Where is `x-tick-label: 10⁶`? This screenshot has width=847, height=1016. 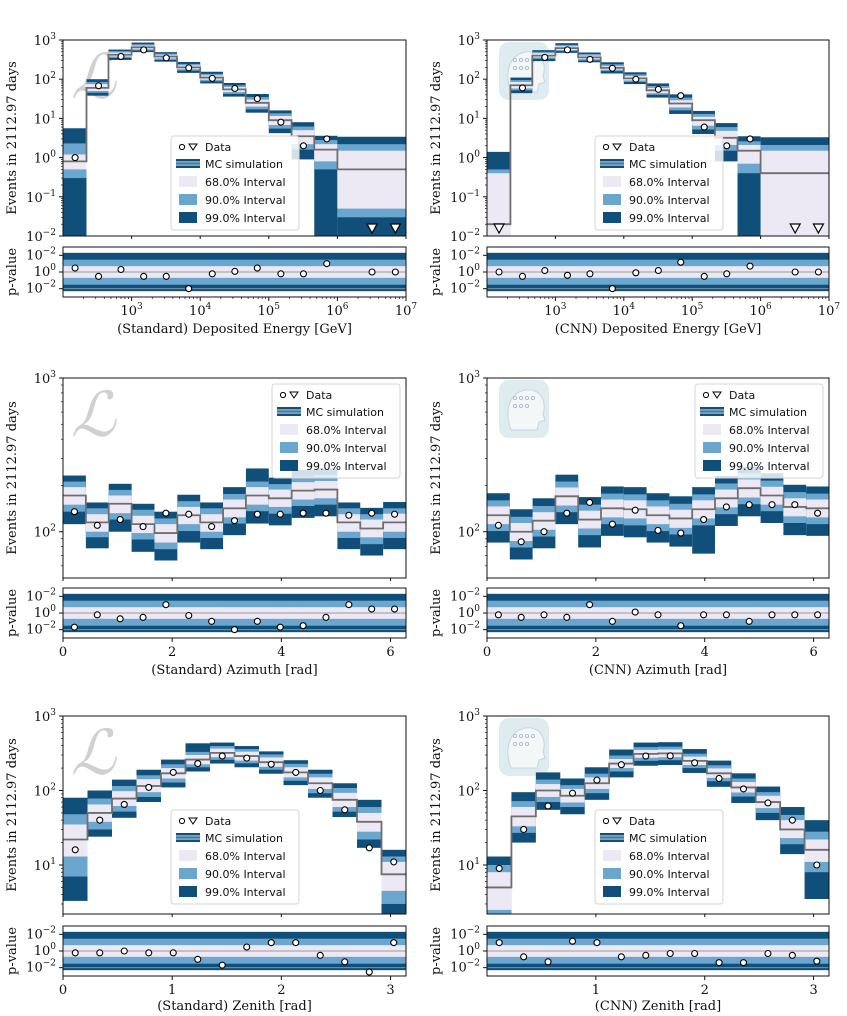
x-tick-label: 10⁶ is located at coordinates (337, 310).